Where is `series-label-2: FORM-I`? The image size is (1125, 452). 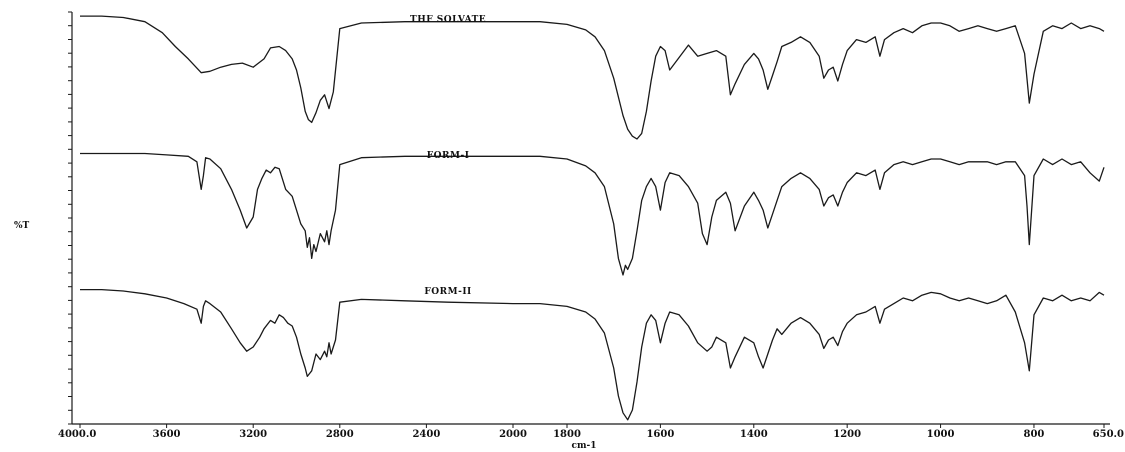
series-label-2: FORM-I is located at coordinates (448, 156).